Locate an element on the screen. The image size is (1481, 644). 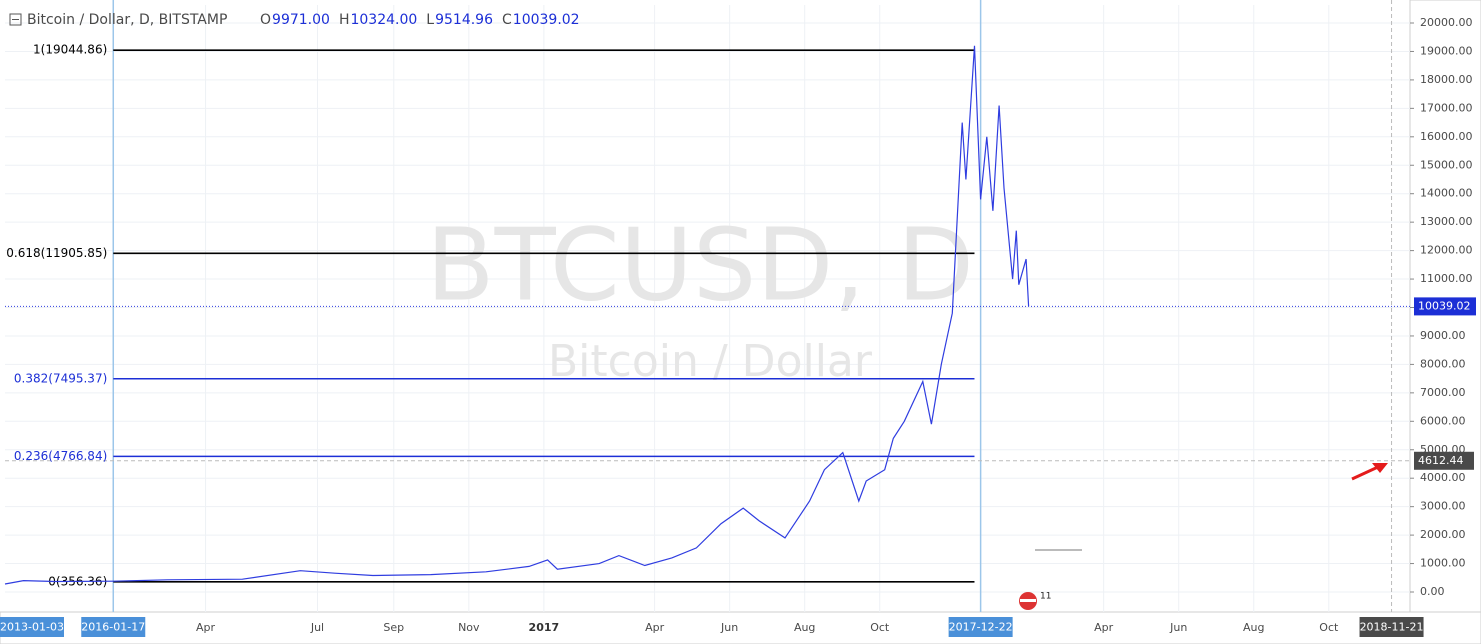
y-tick-label: 20000.00 is located at coordinates (1446, 22).